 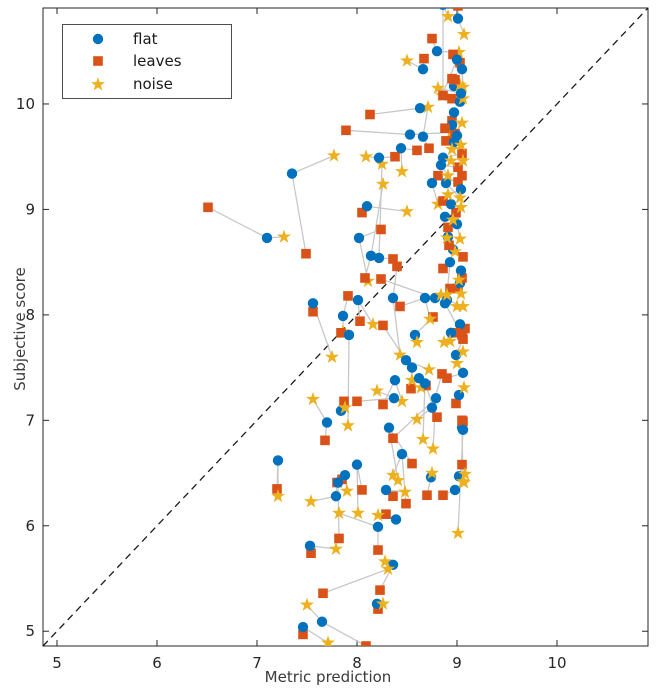 I want to click on square-icon, so click(x=98, y=61).